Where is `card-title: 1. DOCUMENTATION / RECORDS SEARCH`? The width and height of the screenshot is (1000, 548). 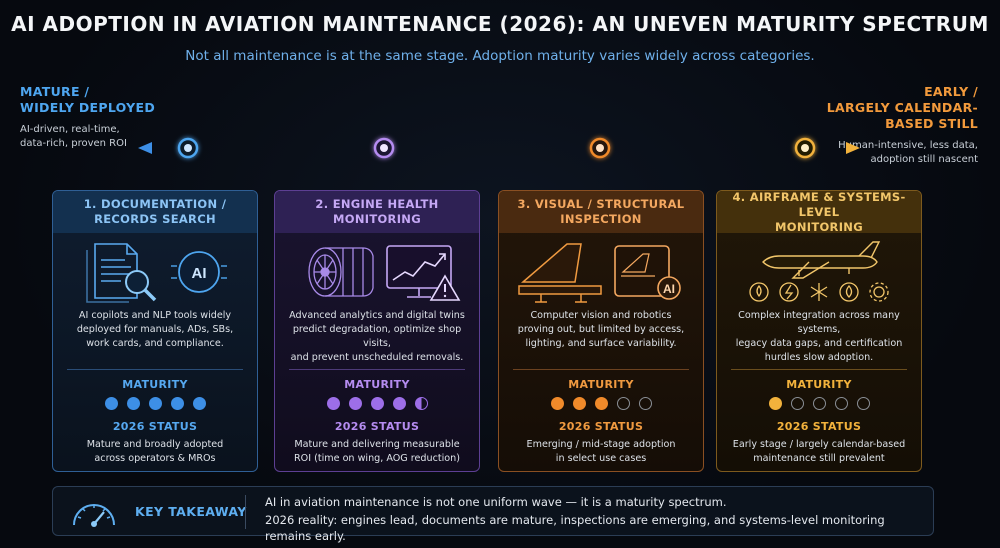 card-title: 1. DOCUMENTATION / RECORDS SEARCH is located at coordinates (155, 212).